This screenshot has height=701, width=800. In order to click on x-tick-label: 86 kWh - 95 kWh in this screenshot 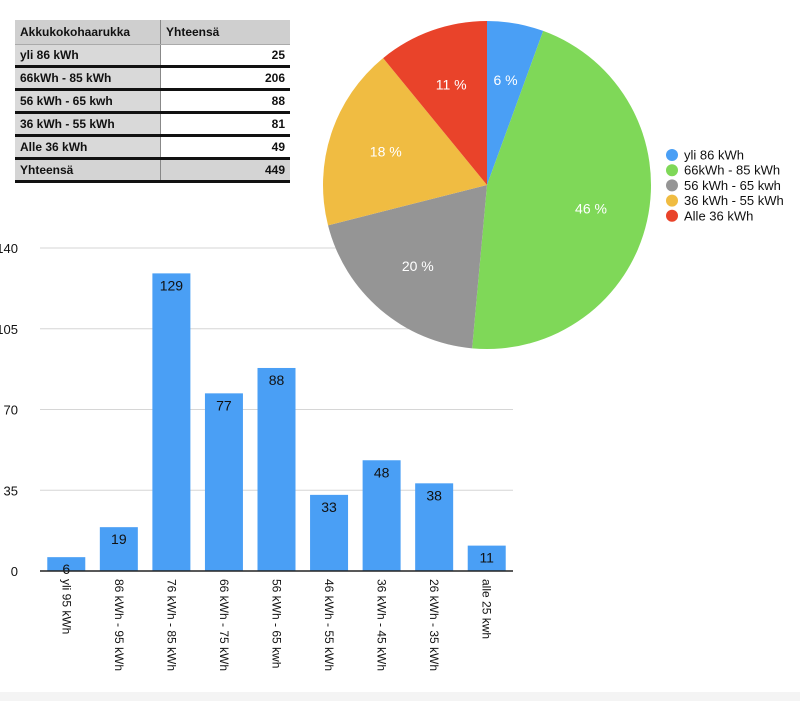, I will do `click(119, 625)`.